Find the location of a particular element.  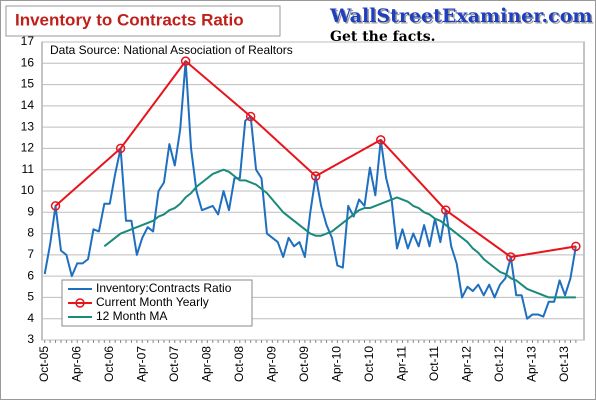

y-tick-label: 13 is located at coordinates (28, 126).